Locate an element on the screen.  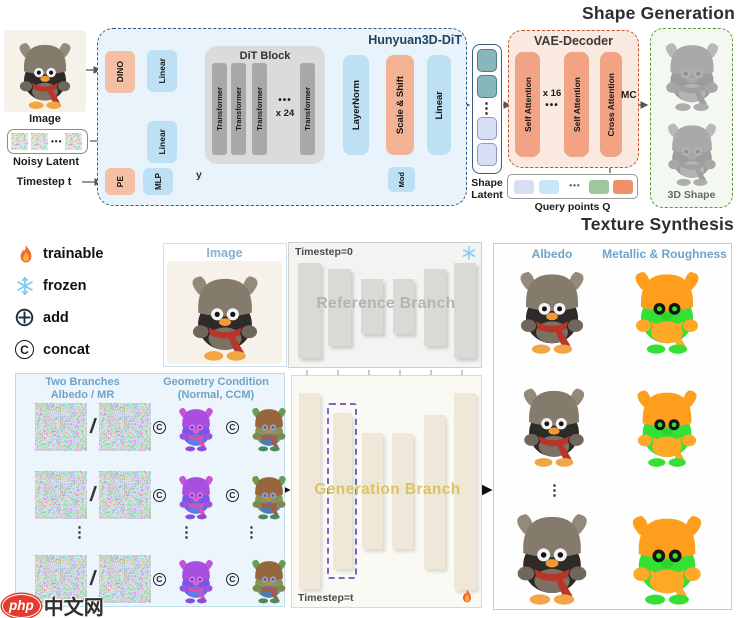
hunyuan3d-dit-title: Hunyuan3D-DiT is located at coordinates (415, 40).